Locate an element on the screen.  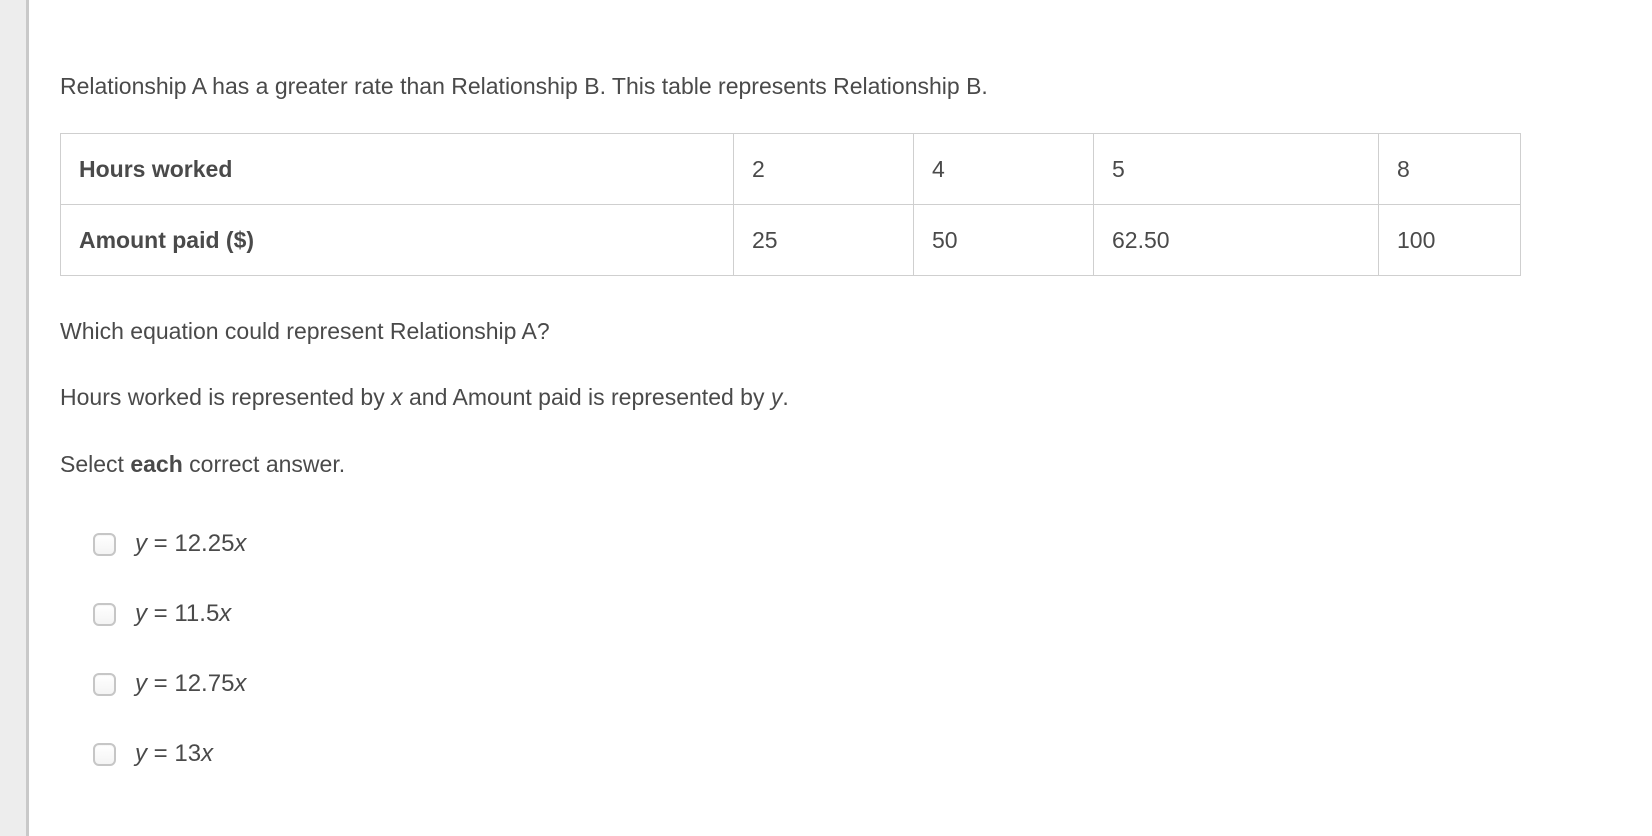
table-cell: 4 is located at coordinates (1003, 169).